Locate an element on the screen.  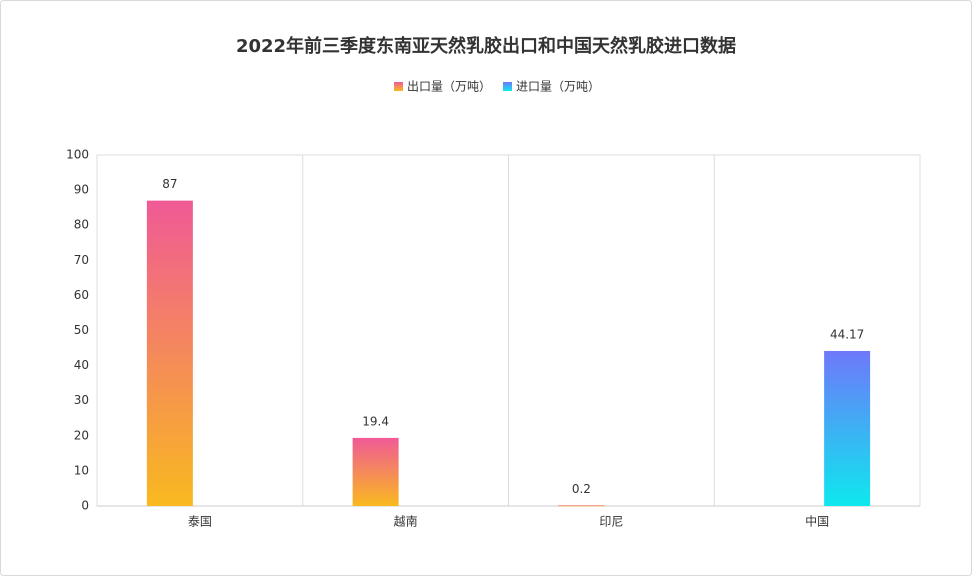
x-tick-label: 越南 is located at coordinates (406, 521).